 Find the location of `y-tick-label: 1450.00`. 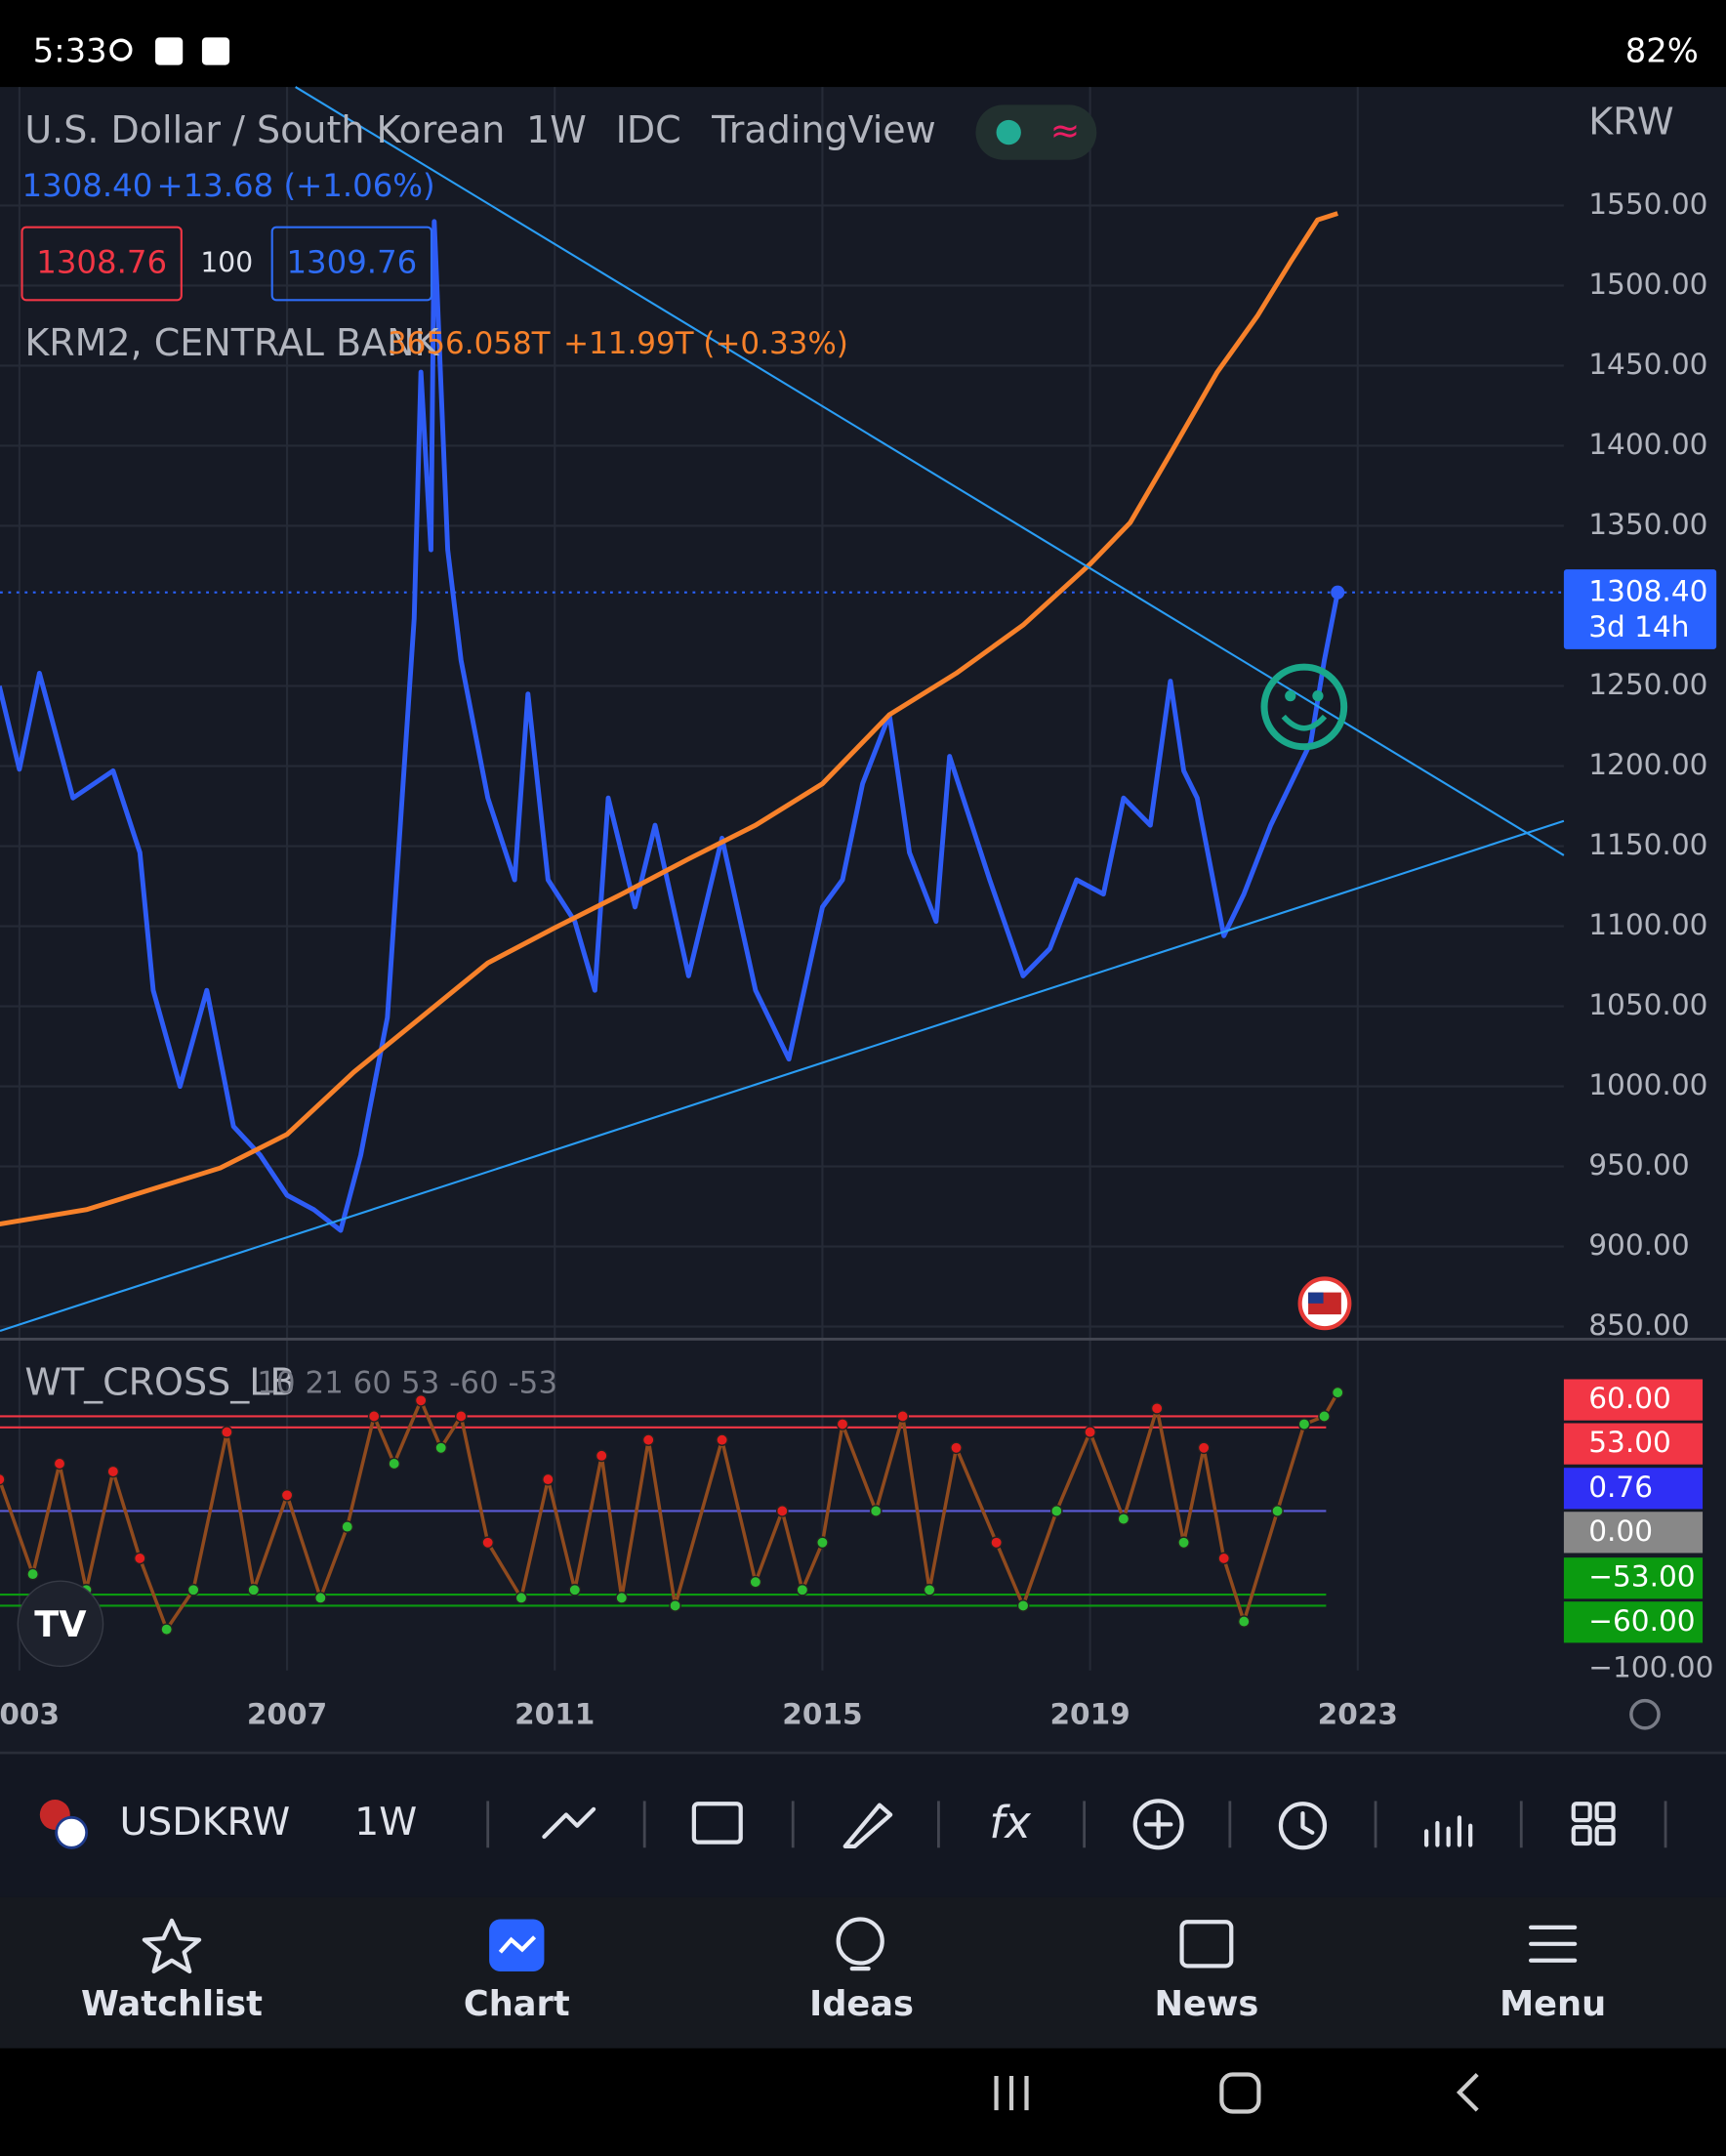

y-tick-label: 1450.00 is located at coordinates (1648, 364).